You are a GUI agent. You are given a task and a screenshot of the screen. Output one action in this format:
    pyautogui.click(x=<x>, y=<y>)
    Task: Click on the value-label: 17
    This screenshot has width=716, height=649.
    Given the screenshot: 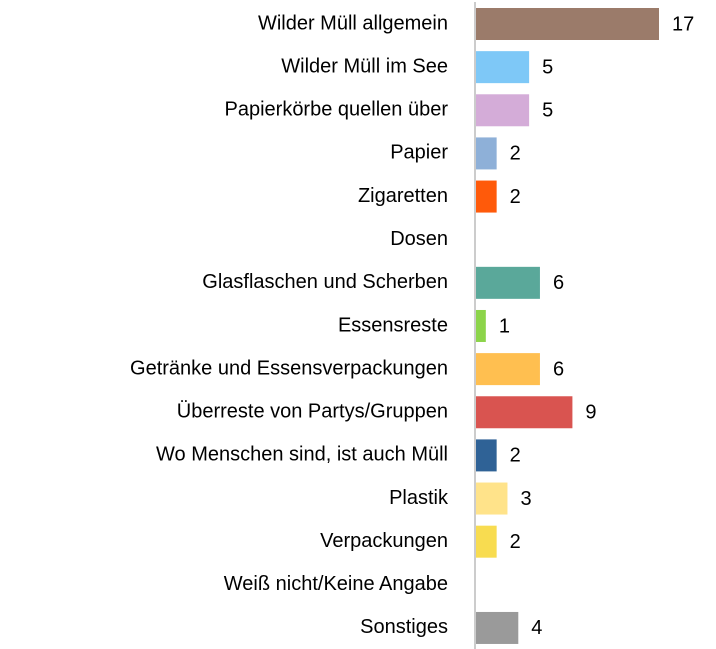 What is the action you would take?
    pyautogui.click(x=683, y=24)
    